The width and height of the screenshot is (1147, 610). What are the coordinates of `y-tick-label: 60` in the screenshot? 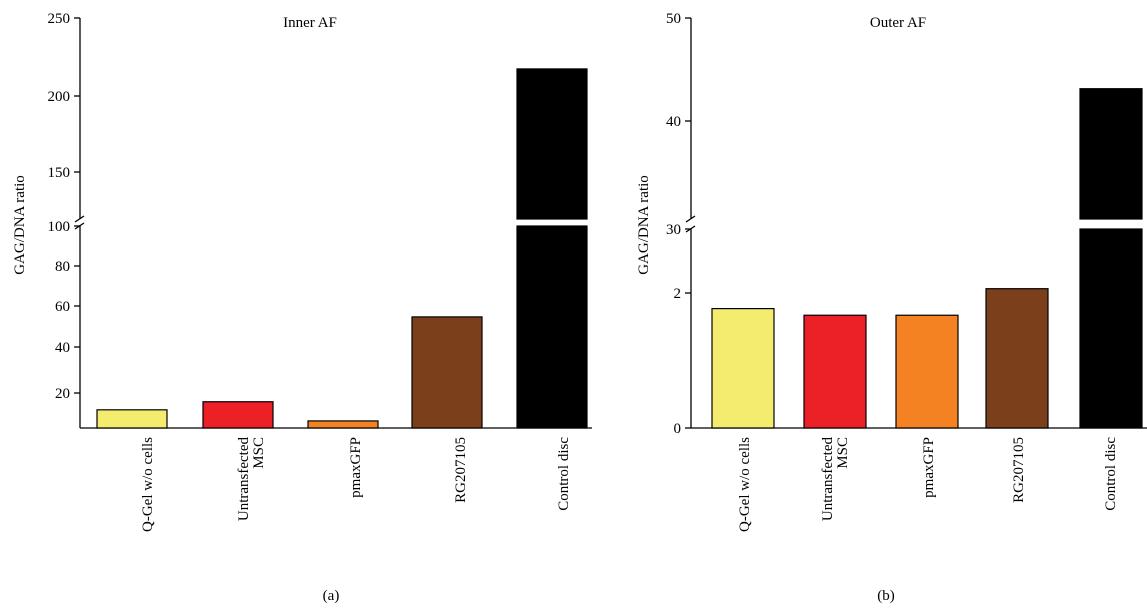 It's located at (62, 307).